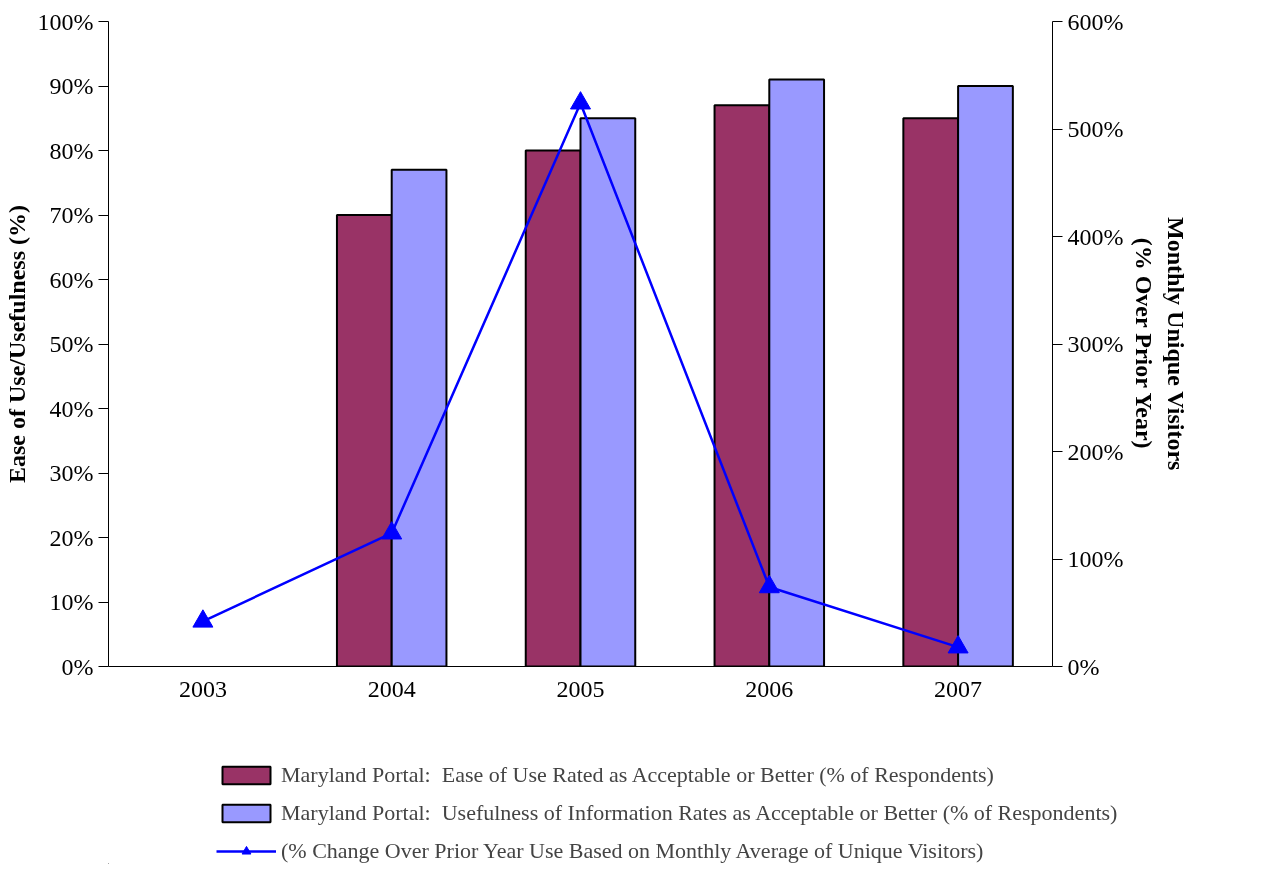 This screenshot has height=892, width=1275. What do you see at coordinates (71, 344) in the screenshot?
I see `y-tick-label: 50%` at bounding box center [71, 344].